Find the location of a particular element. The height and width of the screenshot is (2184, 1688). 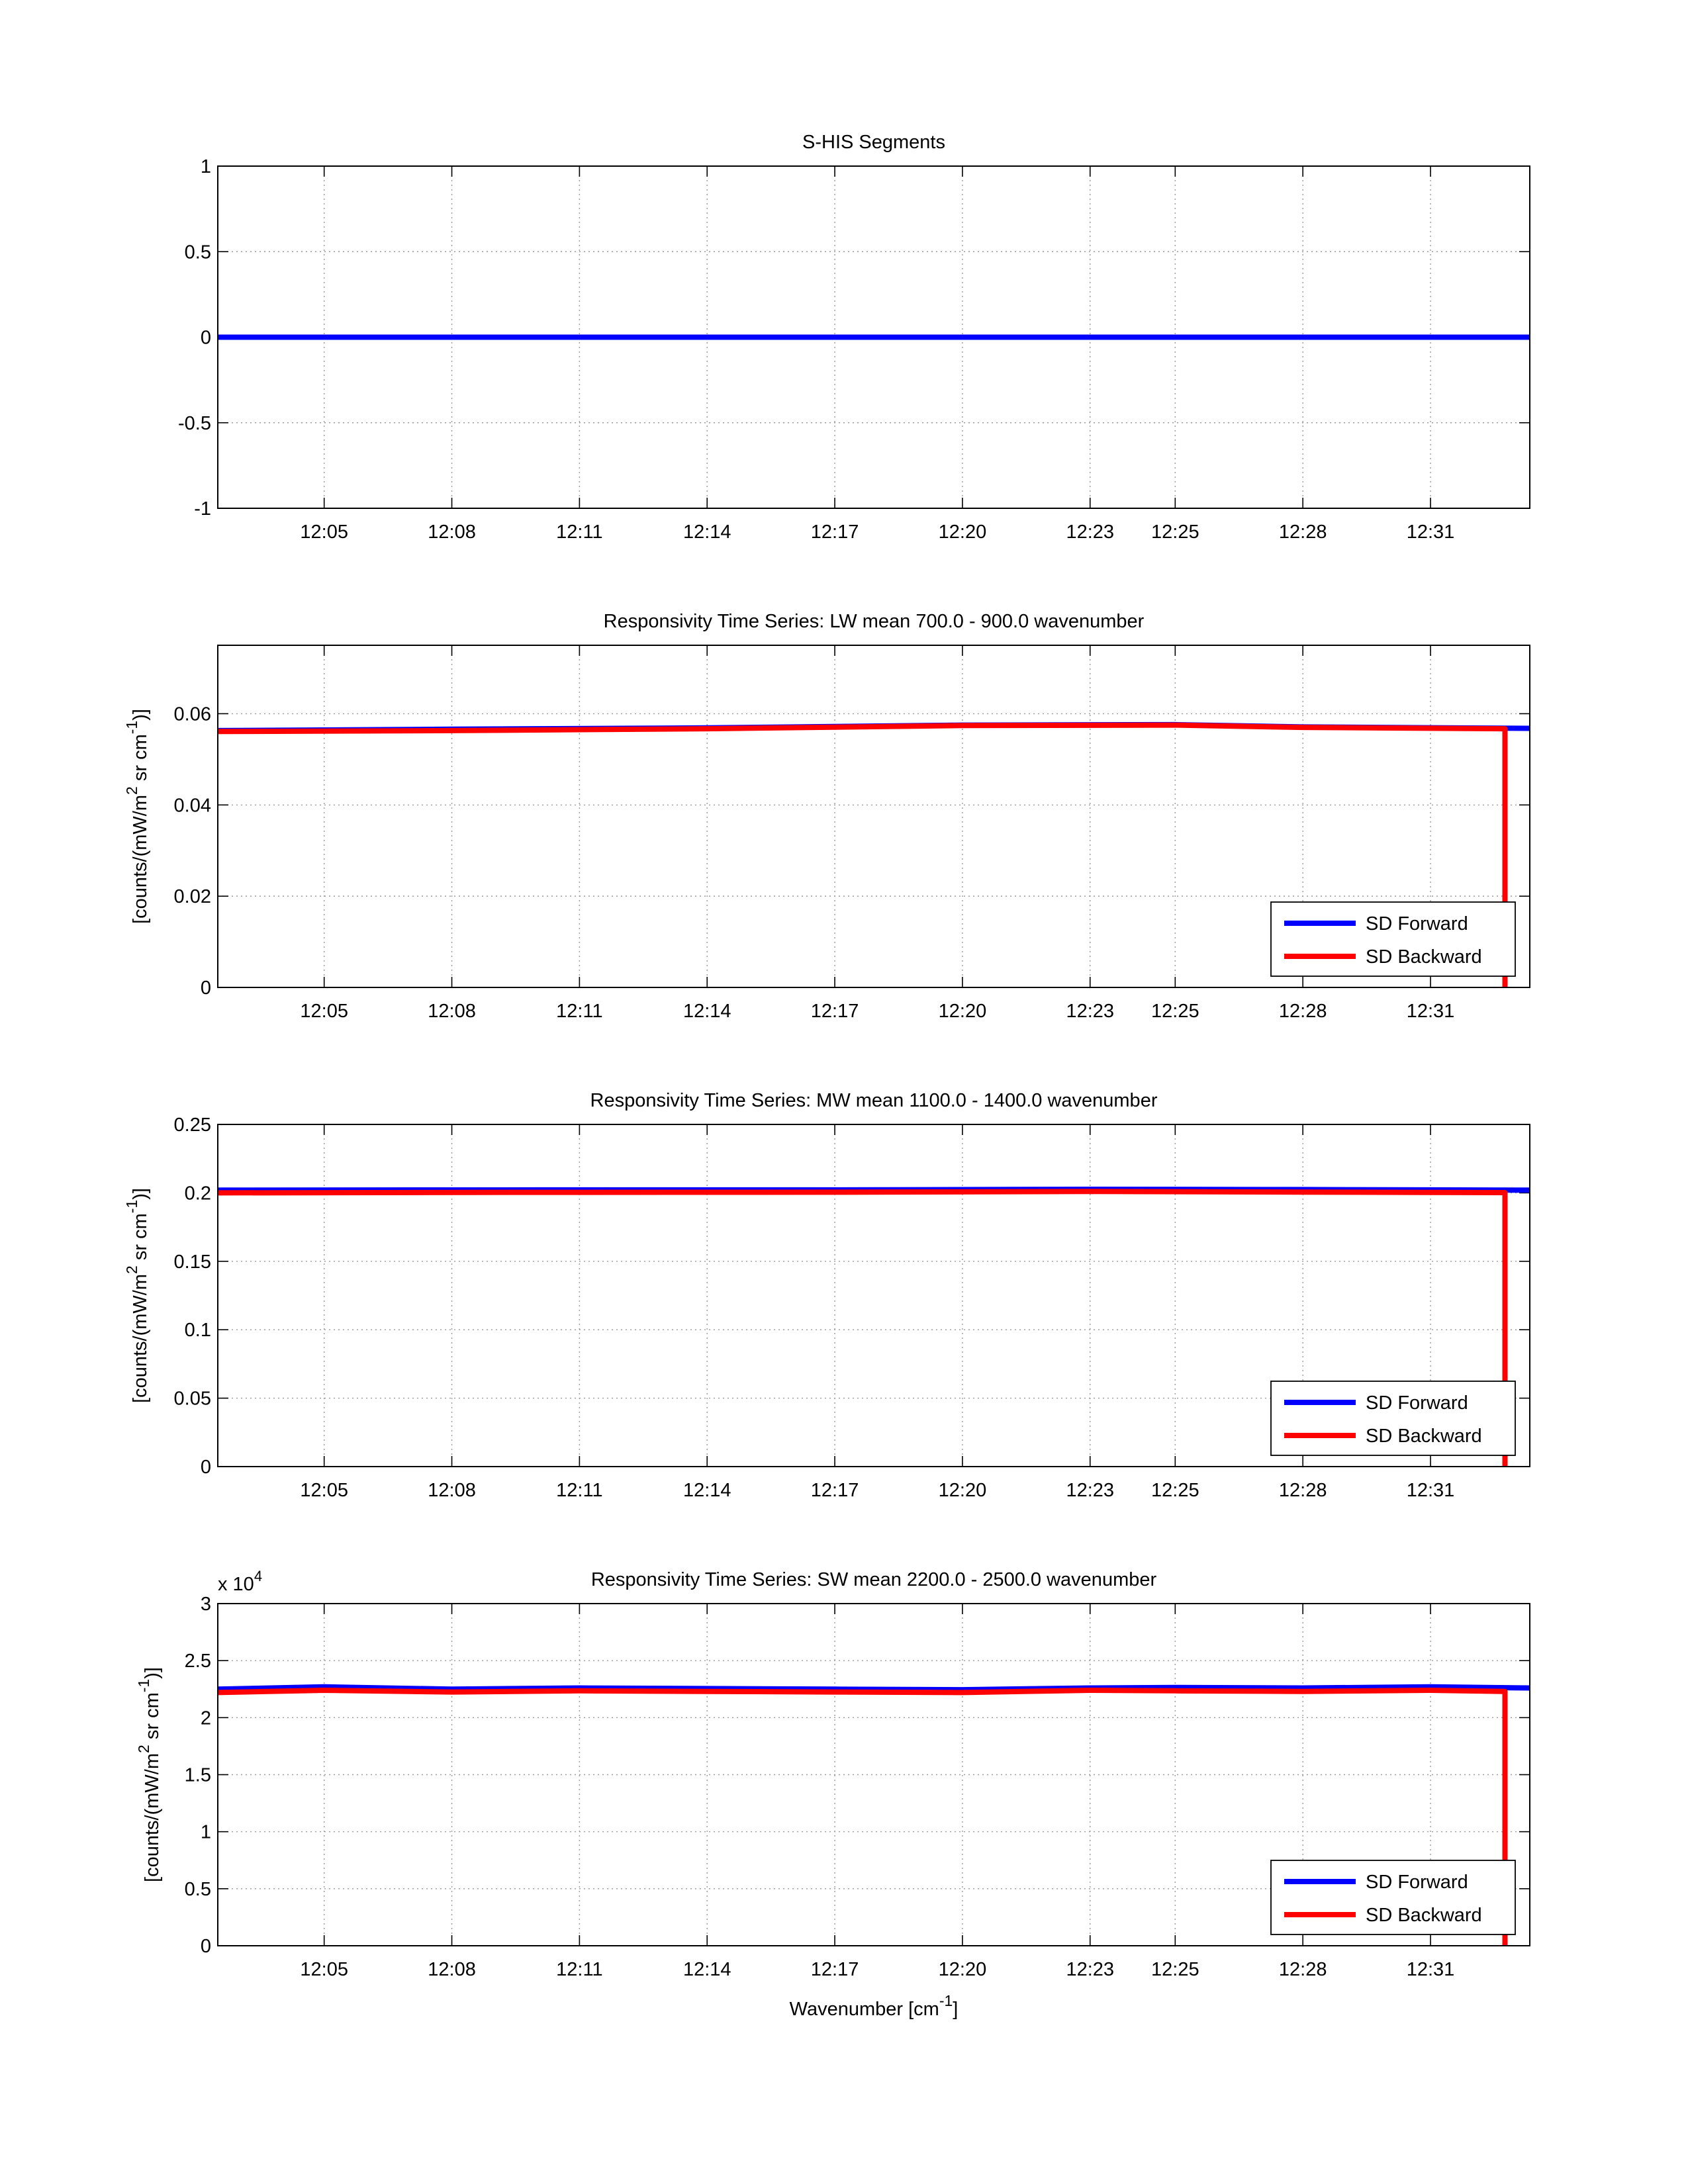

y-multiplier-base: x 10 is located at coordinates (236, 1584).